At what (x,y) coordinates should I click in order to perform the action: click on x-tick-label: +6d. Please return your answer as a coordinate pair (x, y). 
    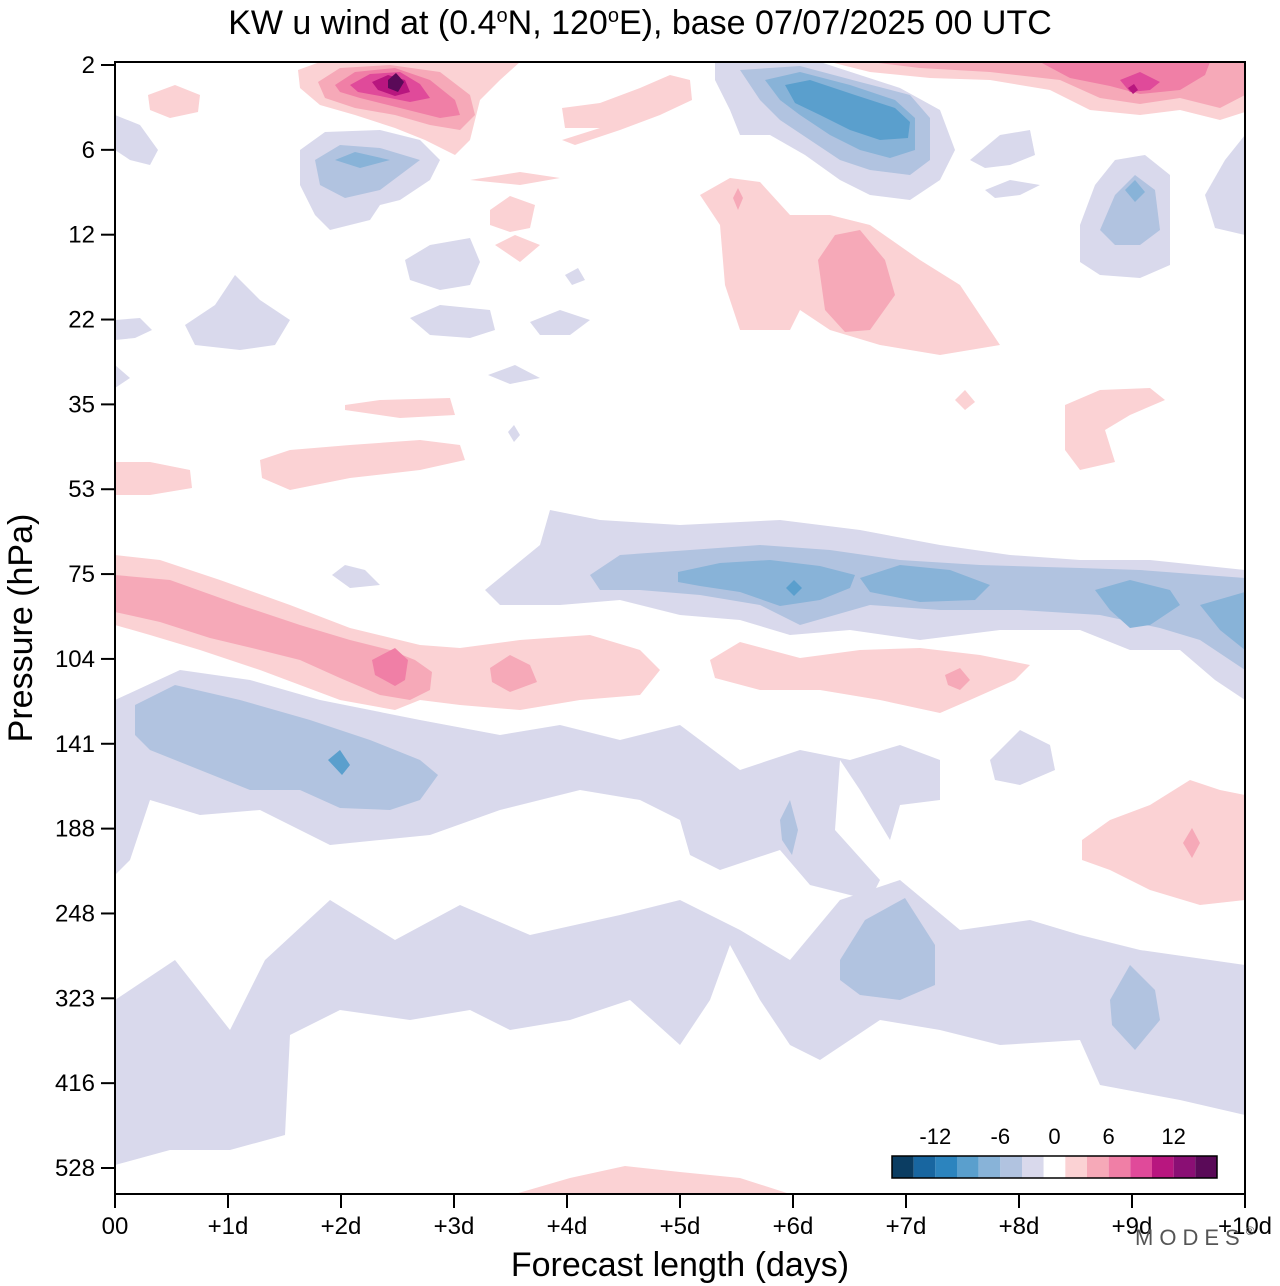
    Looking at the image, I should click on (793, 1226).